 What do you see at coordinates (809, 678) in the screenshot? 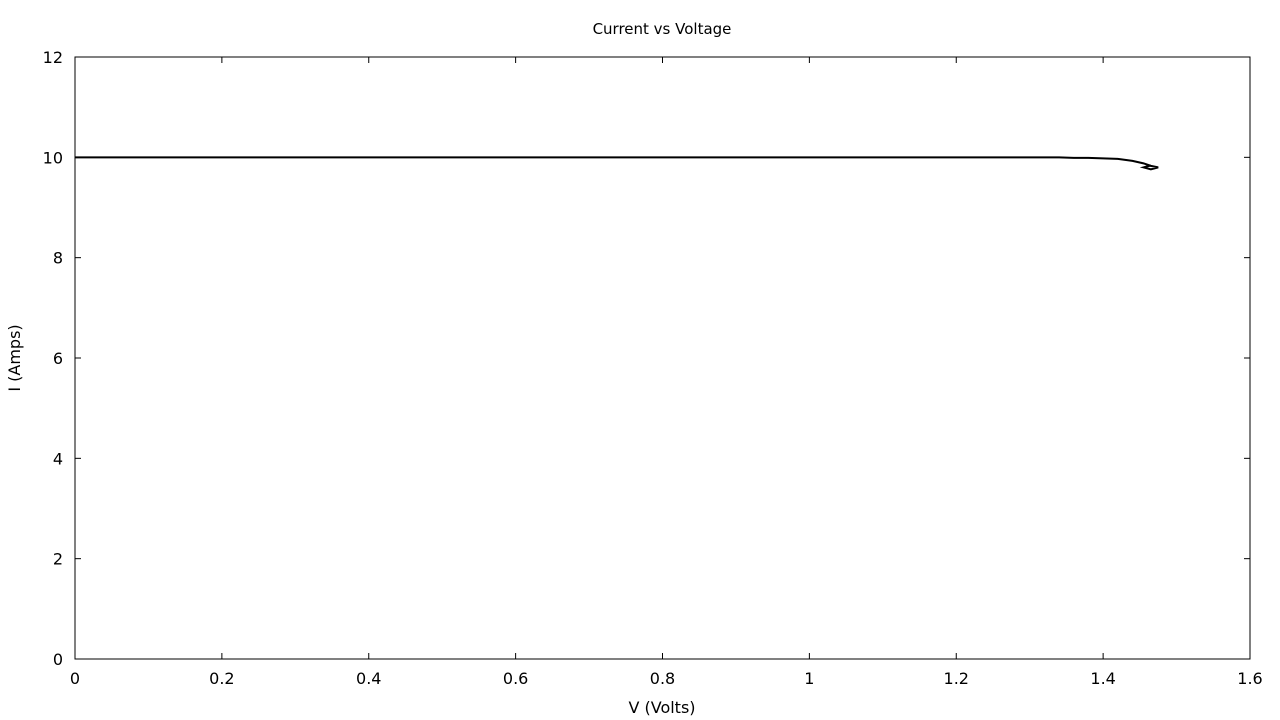
I see `x-tick-label: 1` at bounding box center [809, 678].